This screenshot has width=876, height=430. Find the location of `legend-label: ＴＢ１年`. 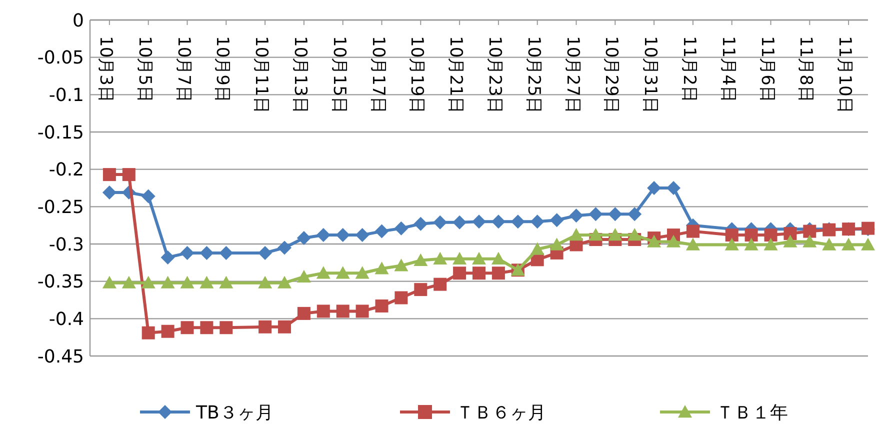

legend-label: ＴＢ１年 is located at coordinates (752, 413).